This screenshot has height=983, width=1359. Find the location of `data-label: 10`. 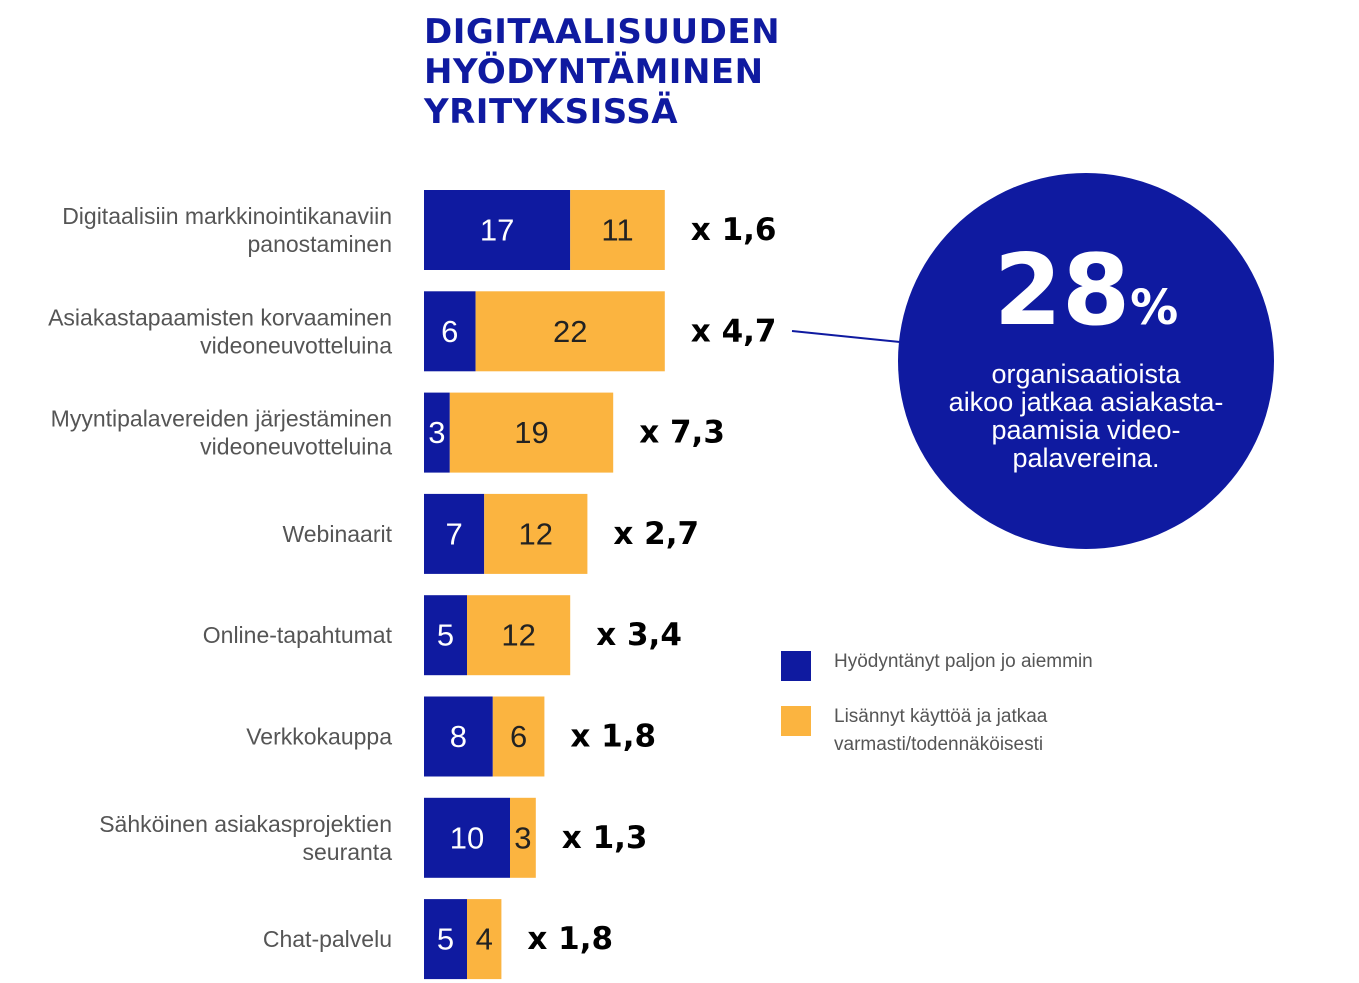

data-label: 10 is located at coordinates (467, 837).